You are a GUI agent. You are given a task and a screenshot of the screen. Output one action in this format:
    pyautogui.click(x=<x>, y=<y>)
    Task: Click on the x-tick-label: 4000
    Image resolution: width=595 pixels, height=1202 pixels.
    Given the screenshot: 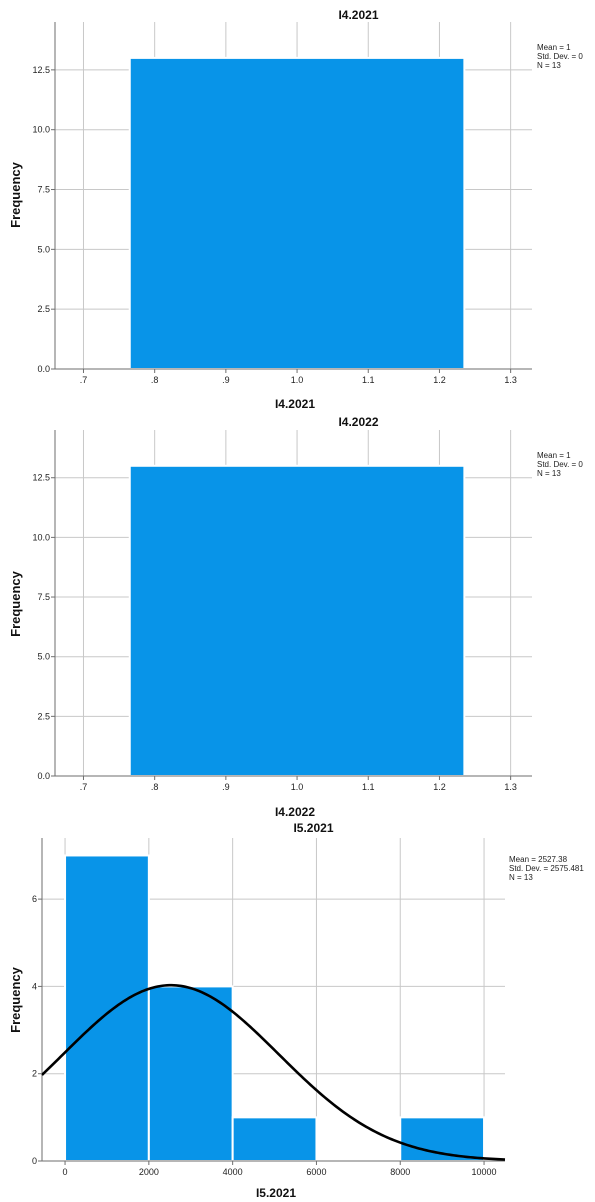 What is the action you would take?
    pyautogui.click(x=233, y=1172)
    